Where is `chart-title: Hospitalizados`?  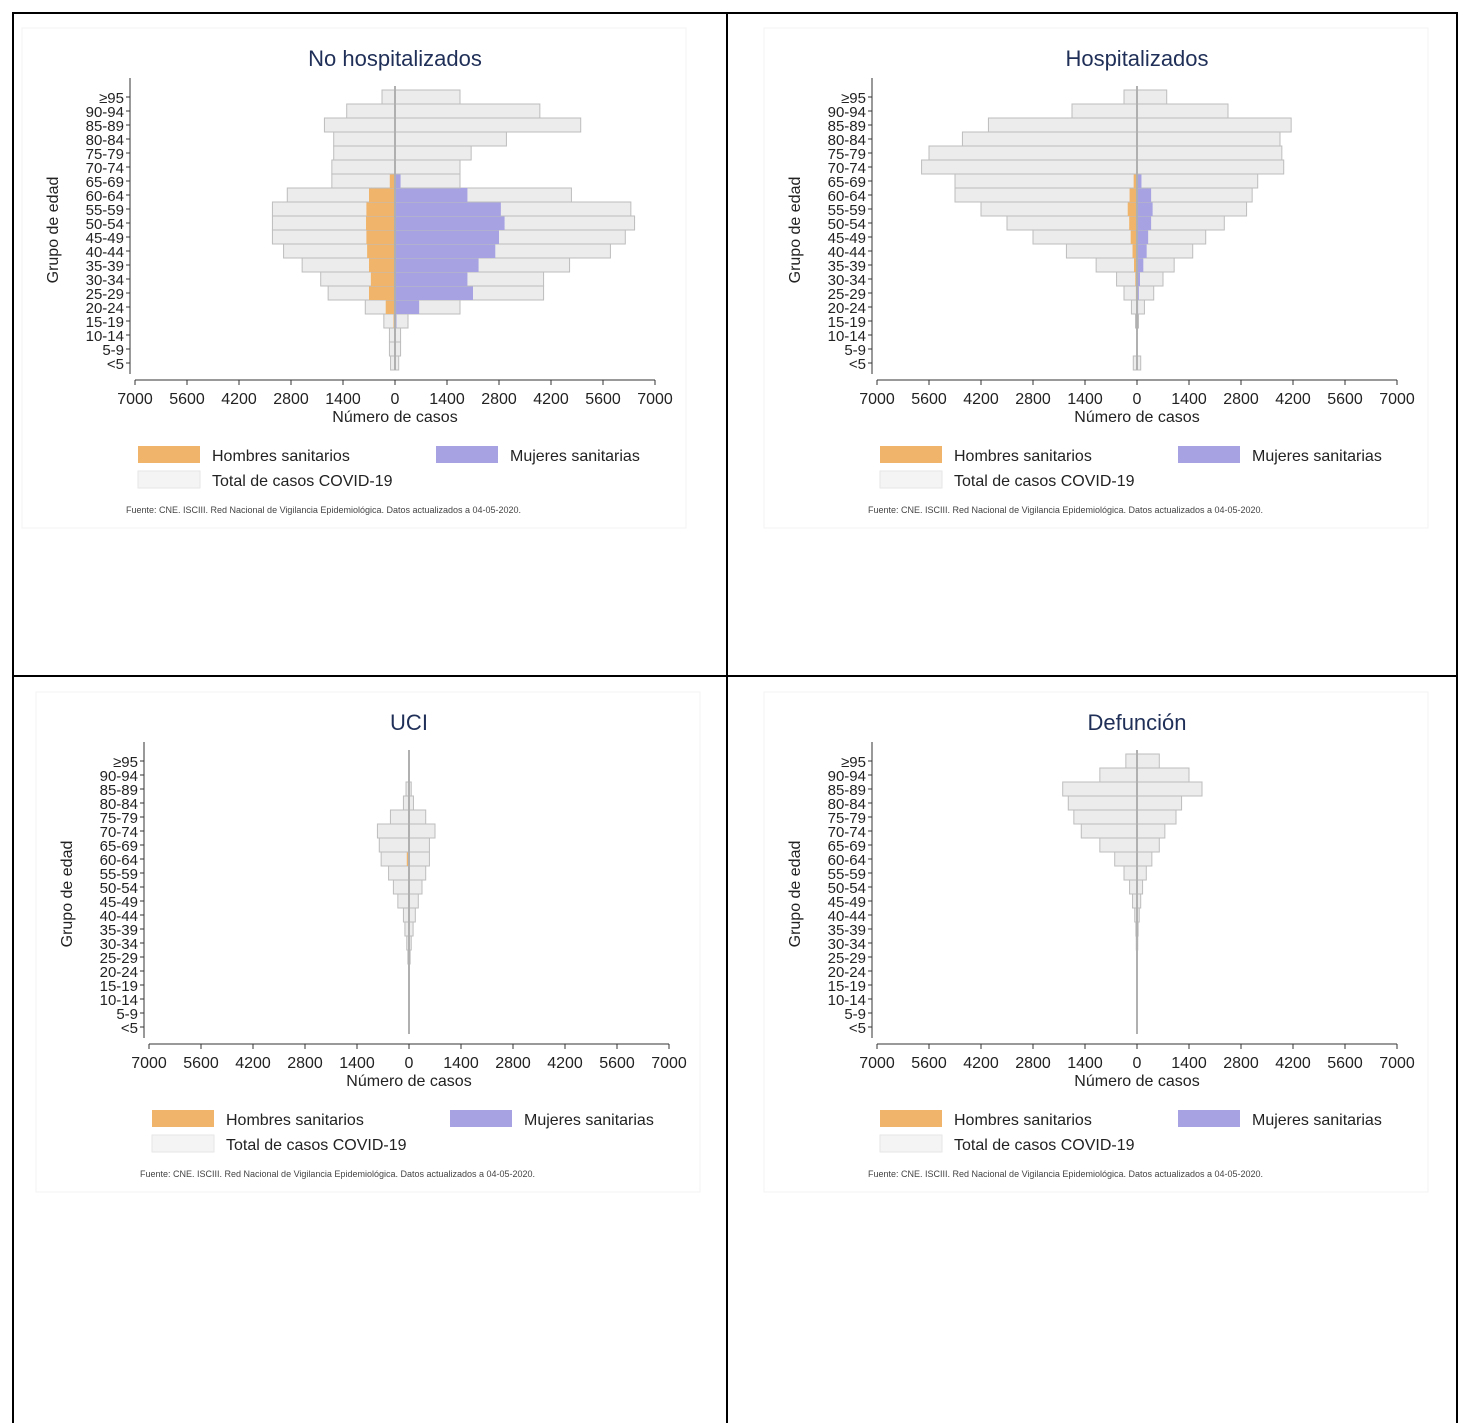
chart-title: Hospitalizados is located at coordinates (1136, 58).